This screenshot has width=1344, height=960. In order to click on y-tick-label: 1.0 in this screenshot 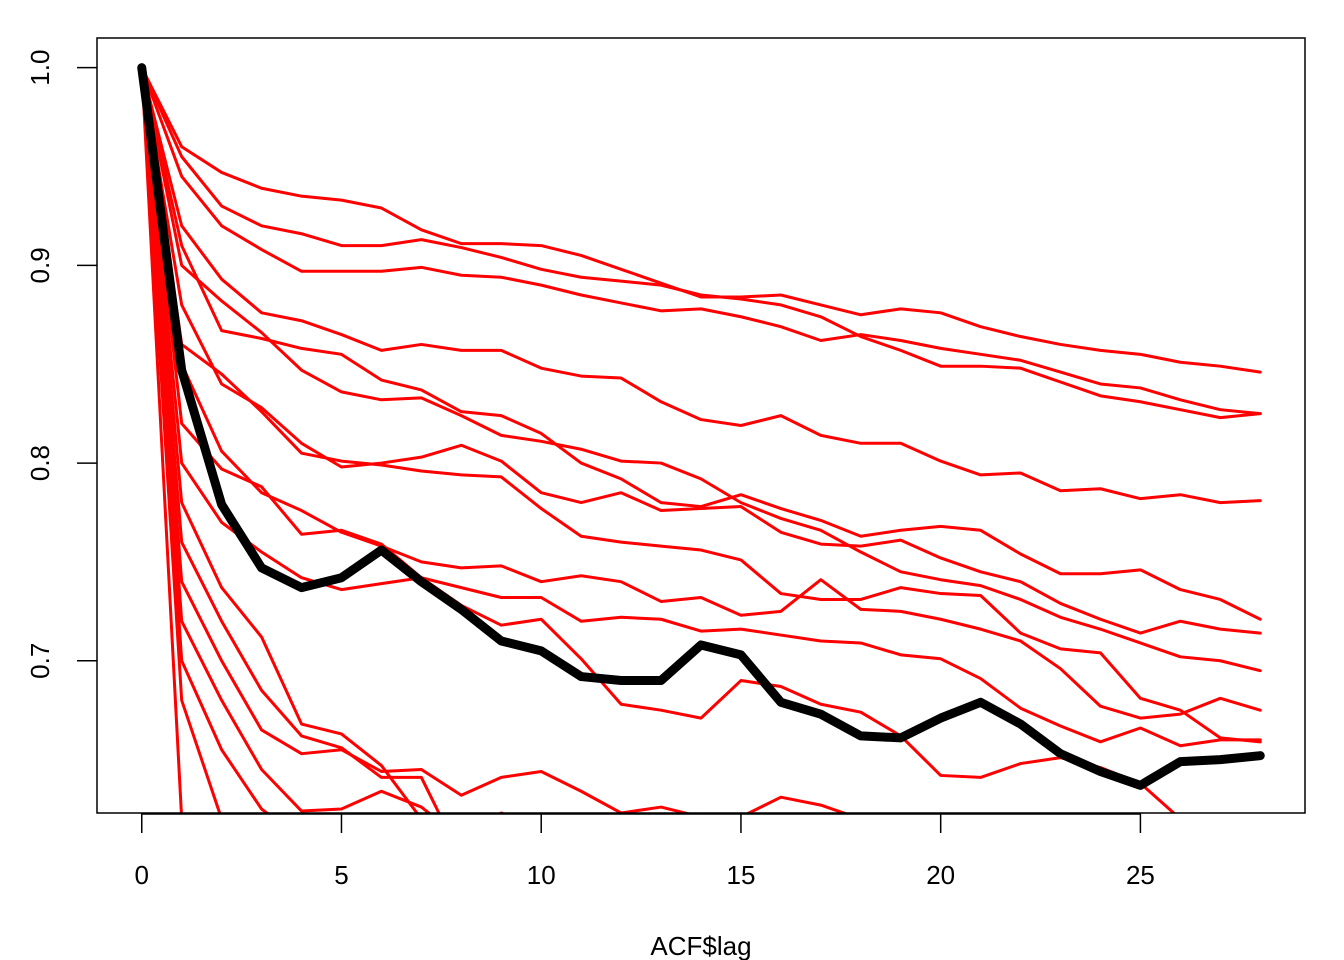, I will do `click(40, 68)`.